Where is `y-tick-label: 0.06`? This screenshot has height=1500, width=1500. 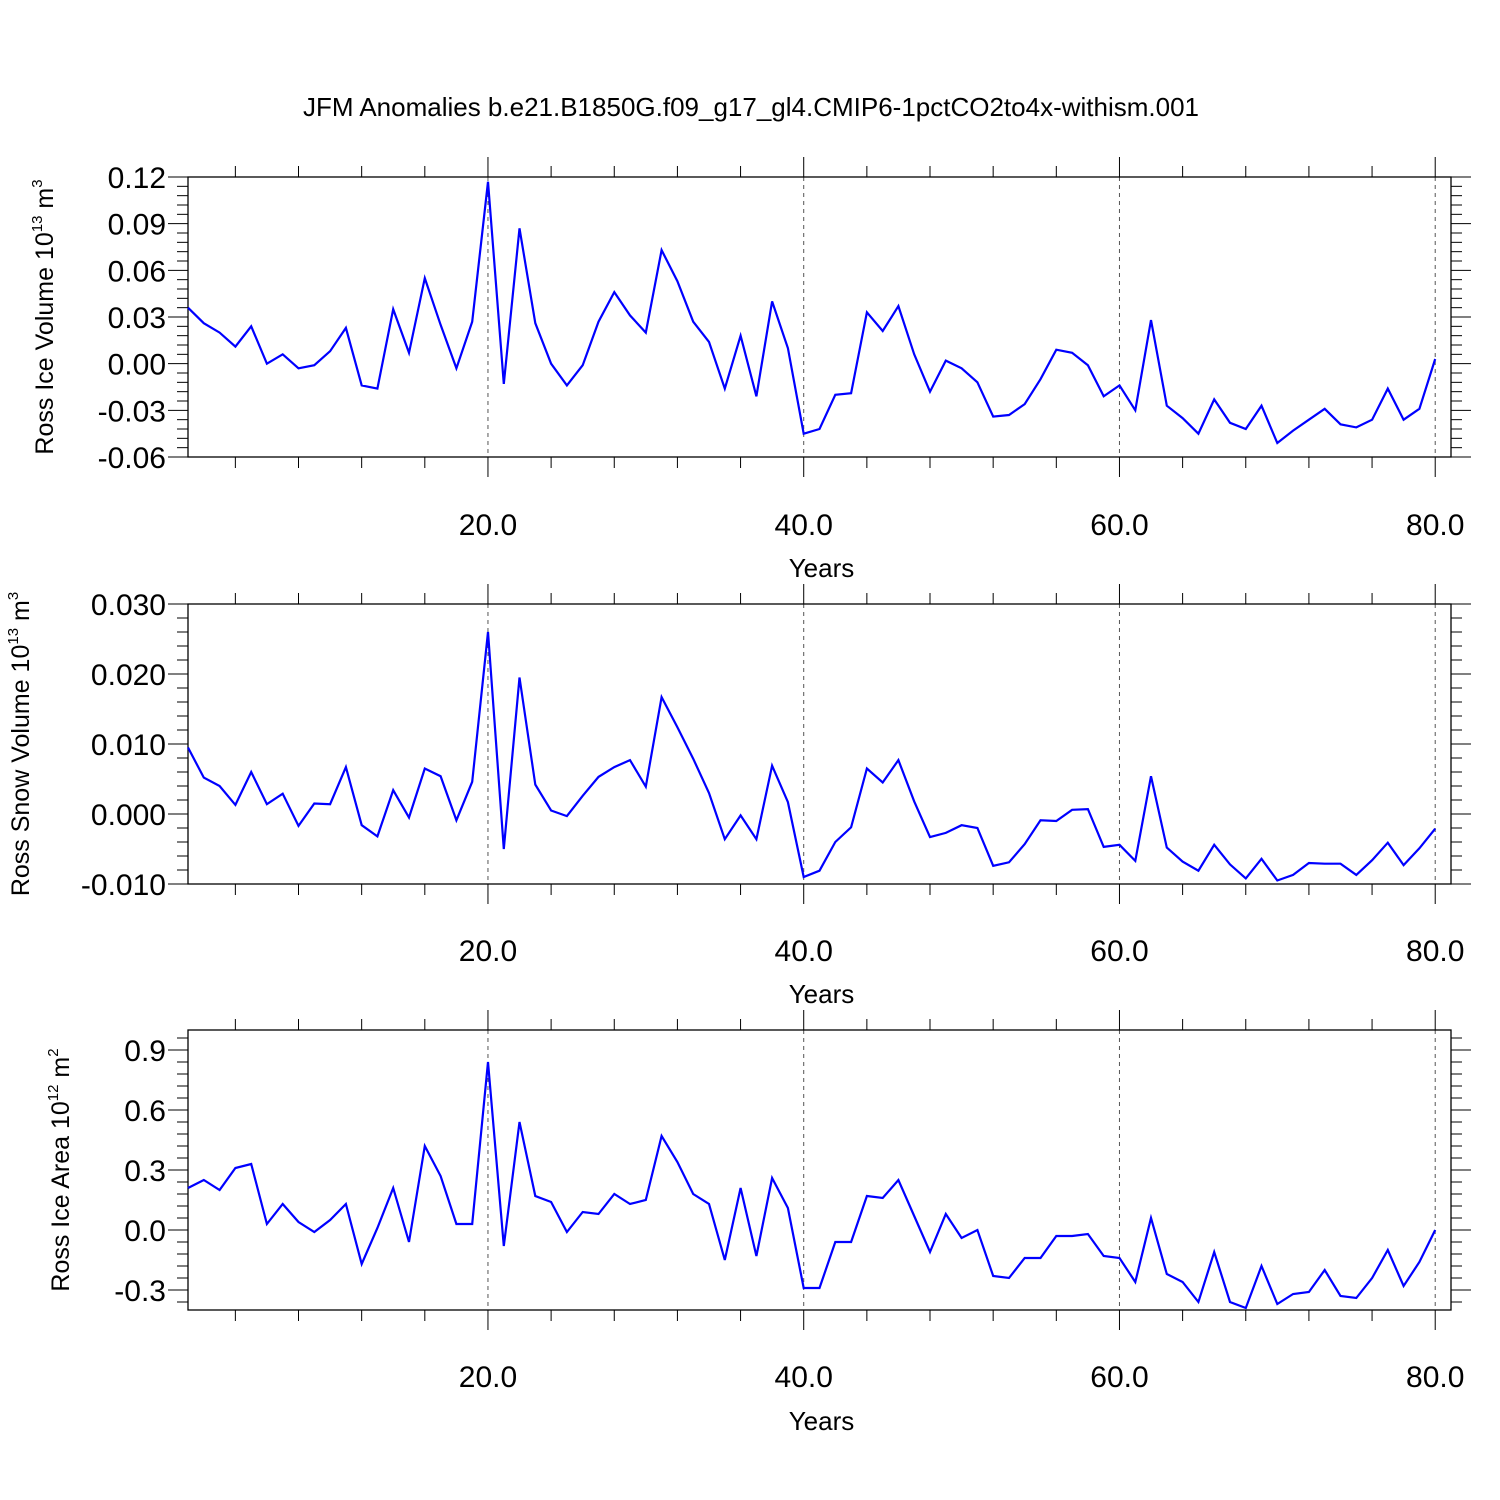
y-tick-label: 0.06 is located at coordinates (137, 271).